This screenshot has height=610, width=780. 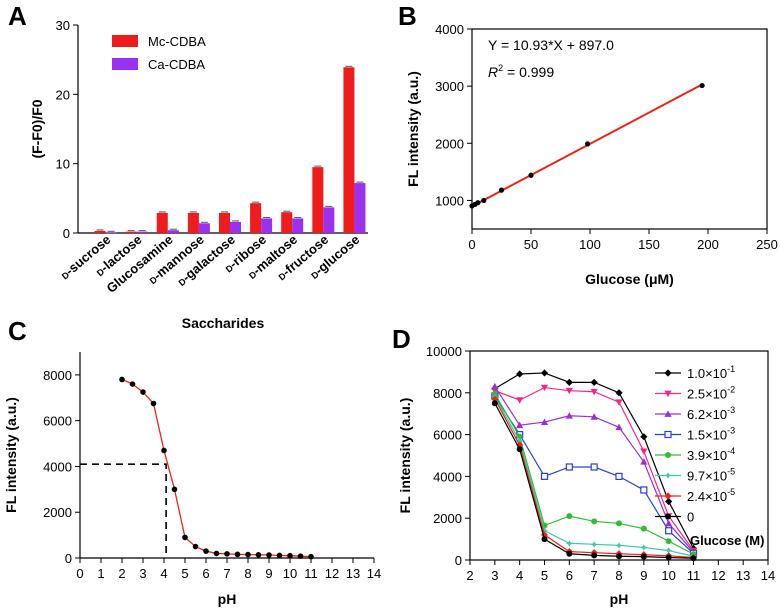 I want to click on d-legend-label-3: 1.5×10⁻³, so click(x=711, y=434).